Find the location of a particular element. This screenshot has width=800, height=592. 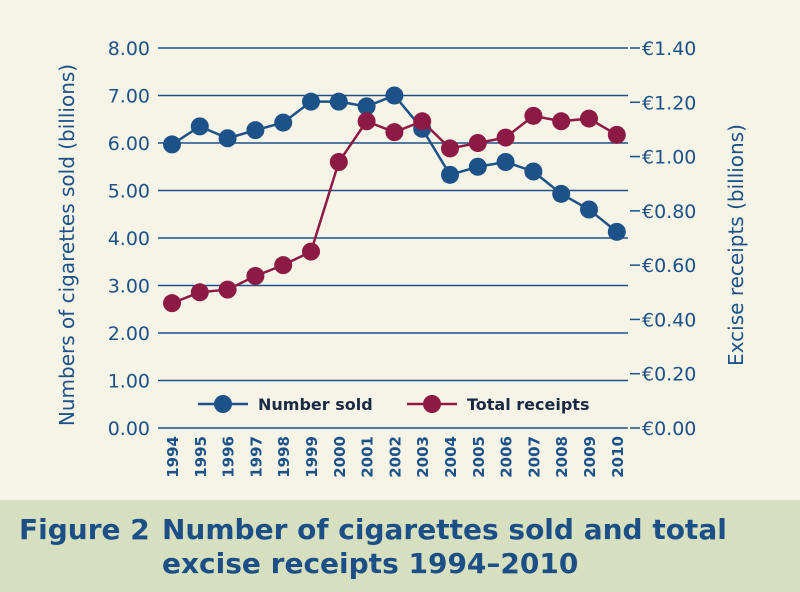

x-tick-label: 1995 is located at coordinates (201, 457).